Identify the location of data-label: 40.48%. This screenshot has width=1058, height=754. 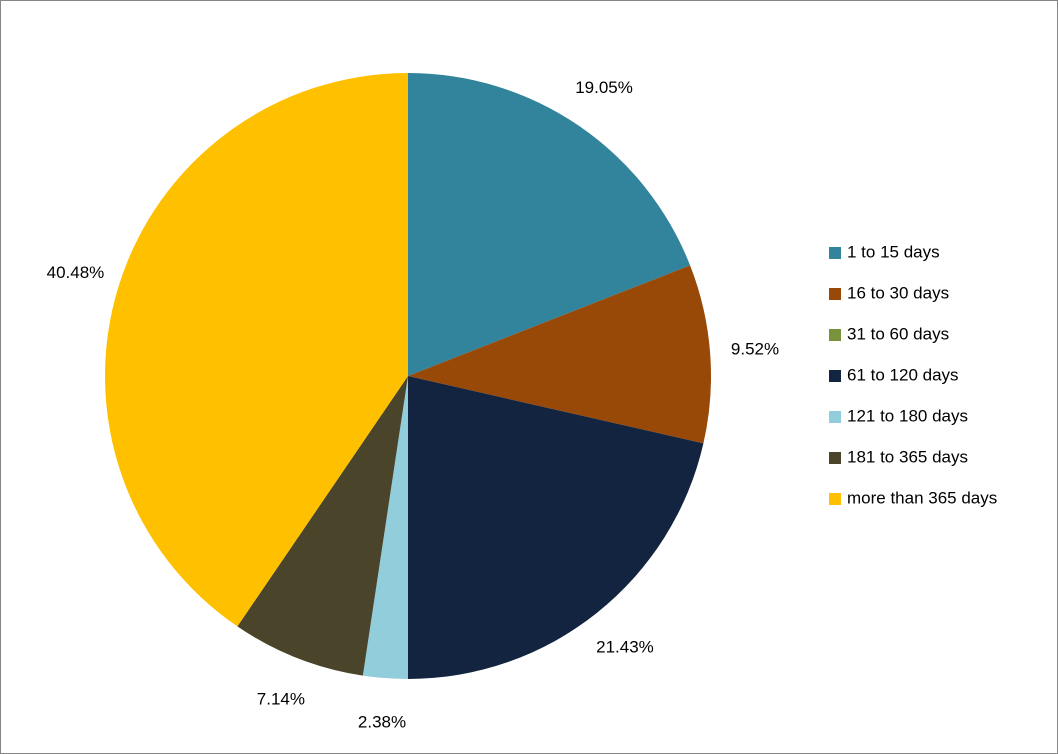
(76, 272).